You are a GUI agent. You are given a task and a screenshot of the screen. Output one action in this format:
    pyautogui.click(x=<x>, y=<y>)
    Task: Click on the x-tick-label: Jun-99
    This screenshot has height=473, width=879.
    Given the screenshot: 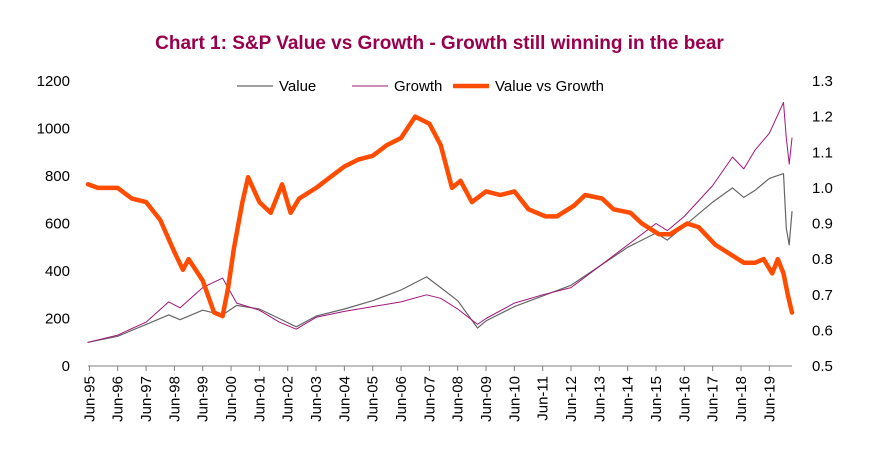 What is the action you would take?
    pyautogui.click(x=203, y=399)
    